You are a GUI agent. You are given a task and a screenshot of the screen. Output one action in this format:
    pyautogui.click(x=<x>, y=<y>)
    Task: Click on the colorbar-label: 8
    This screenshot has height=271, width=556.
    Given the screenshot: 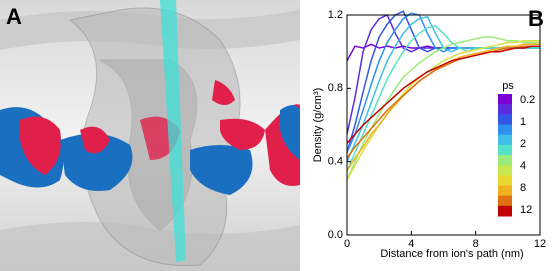 What is the action you would take?
    pyautogui.click(x=523, y=188)
    